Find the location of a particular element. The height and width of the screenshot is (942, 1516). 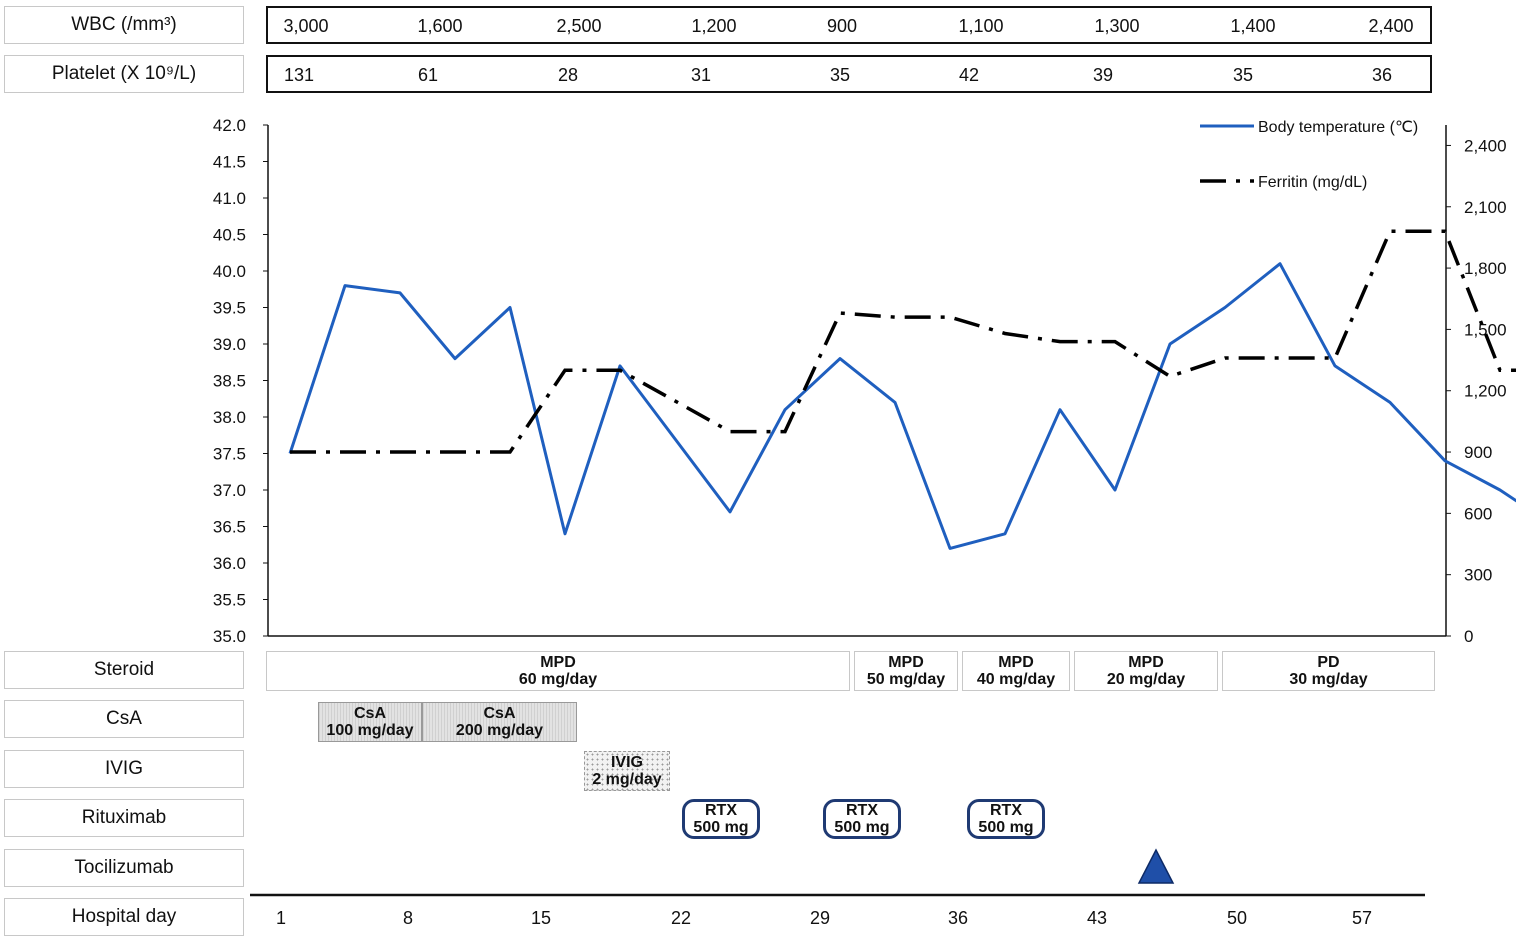

tocilizumab-and-day-axis is located at coordinates (837, 872).